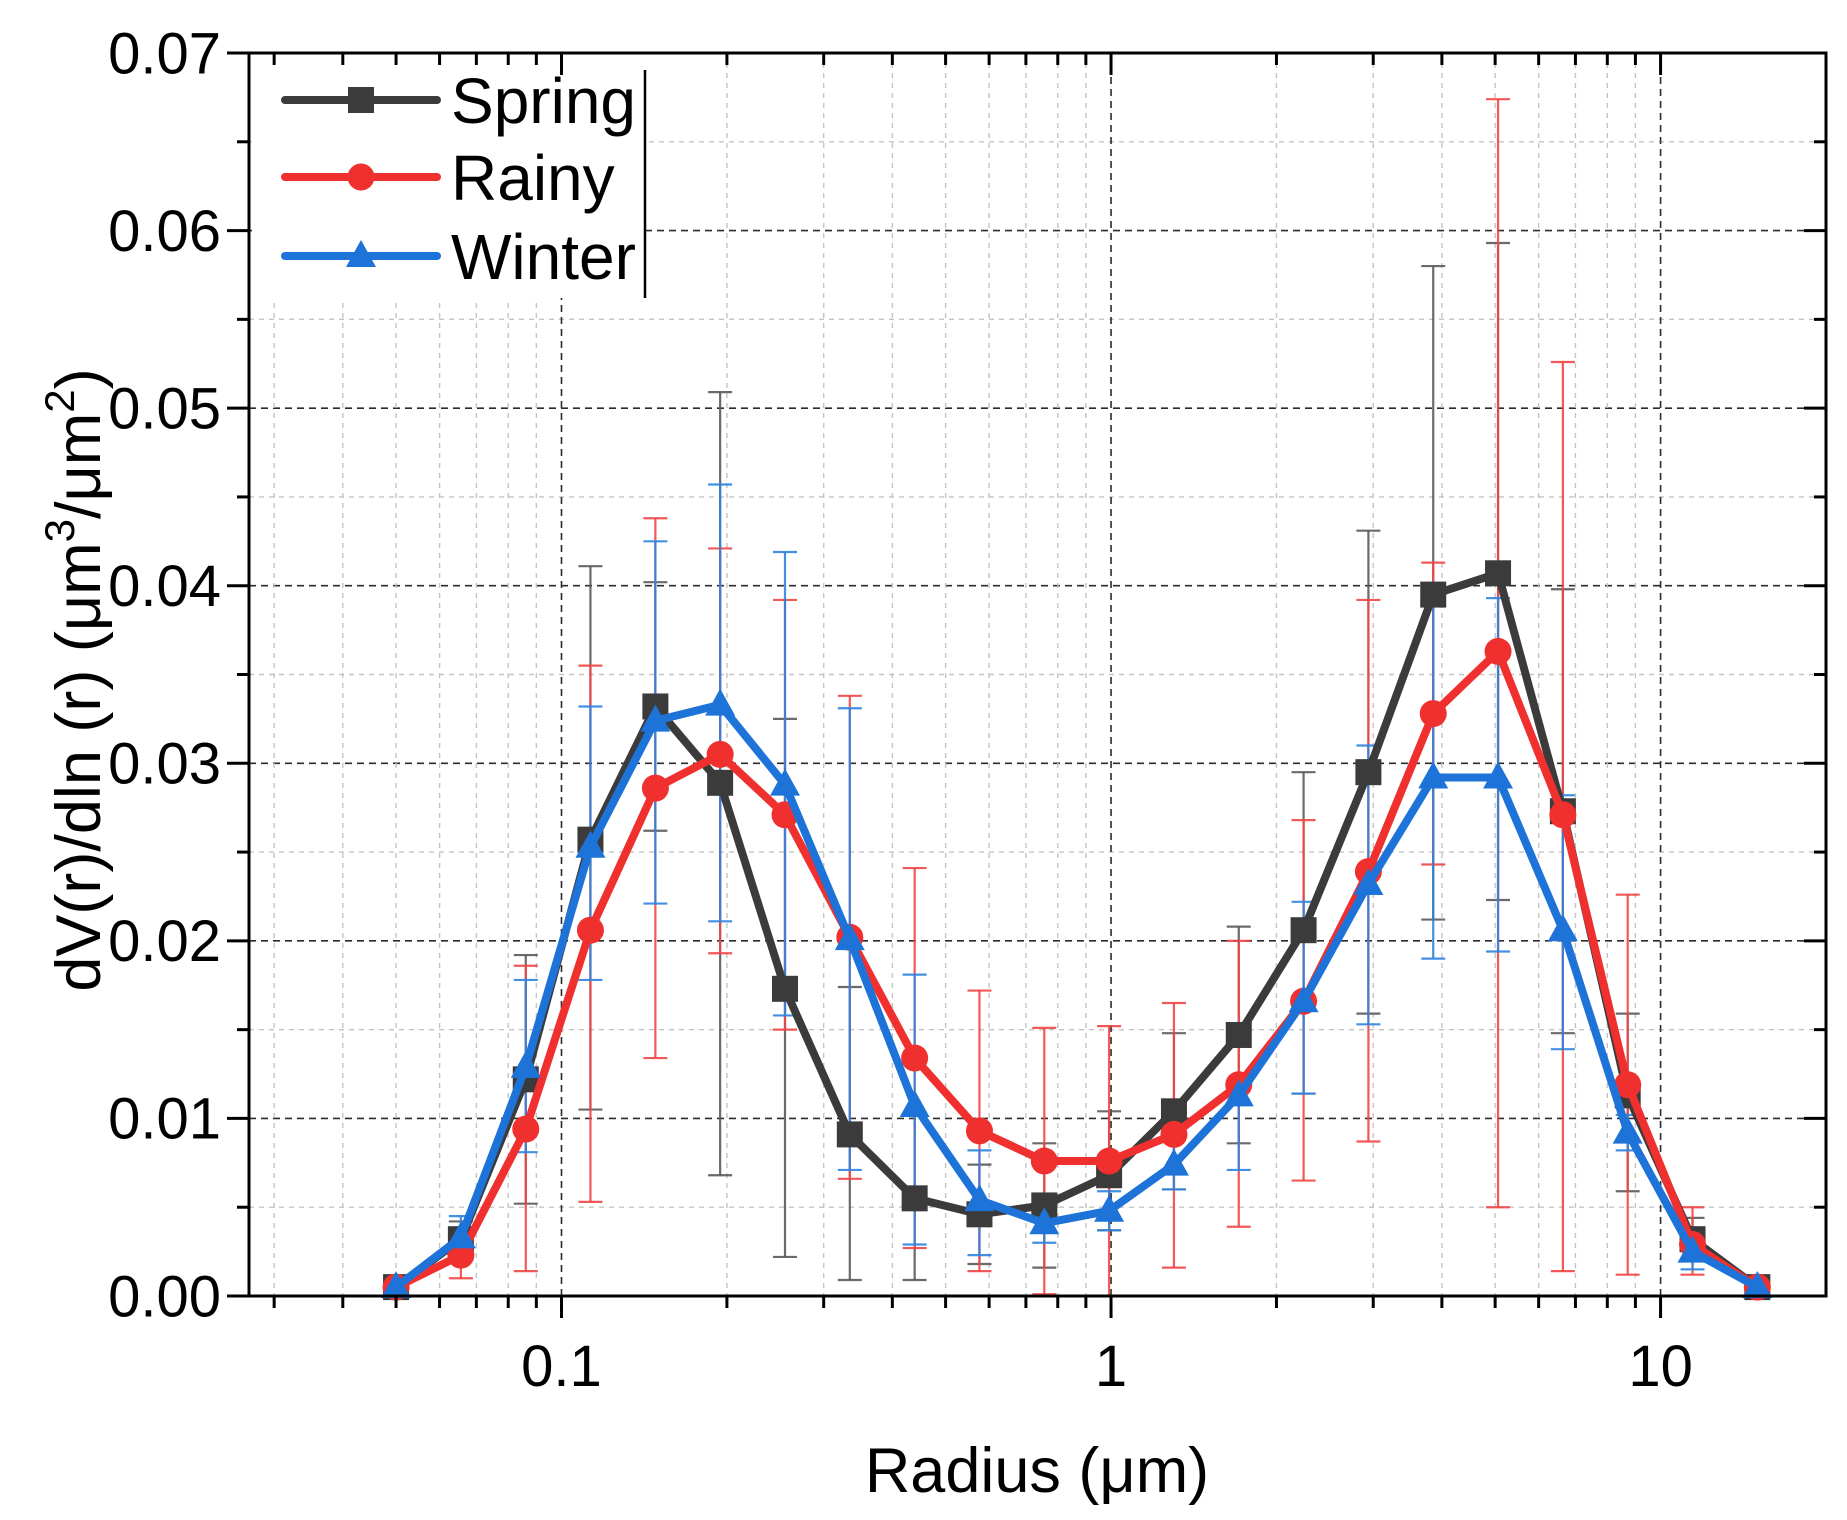 The width and height of the screenshot is (1847, 1520). Describe the element at coordinates (164, 231) in the screenshot. I see `y-tick-label-6: 0.06` at that location.